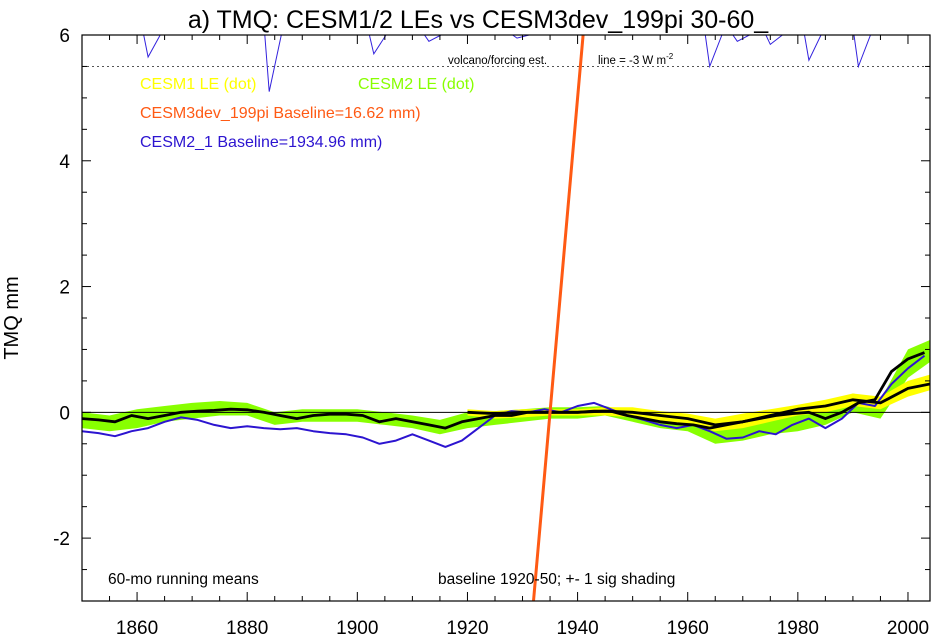  What do you see at coordinates (688, 628) in the screenshot?
I see `x-tick-label: 1960` at bounding box center [688, 628].